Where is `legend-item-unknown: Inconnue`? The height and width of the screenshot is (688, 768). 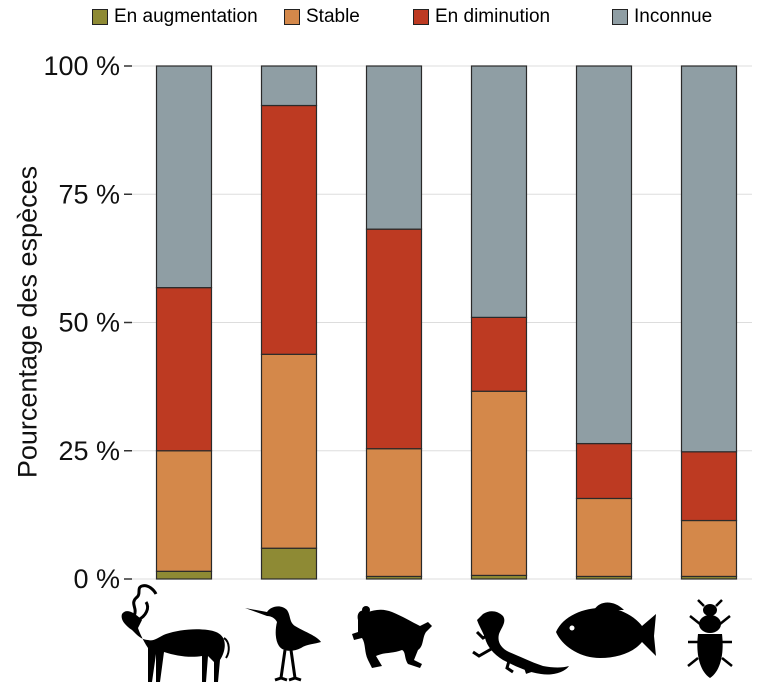
legend-item-unknown: Inconnue is located at coordinates (662, 17).